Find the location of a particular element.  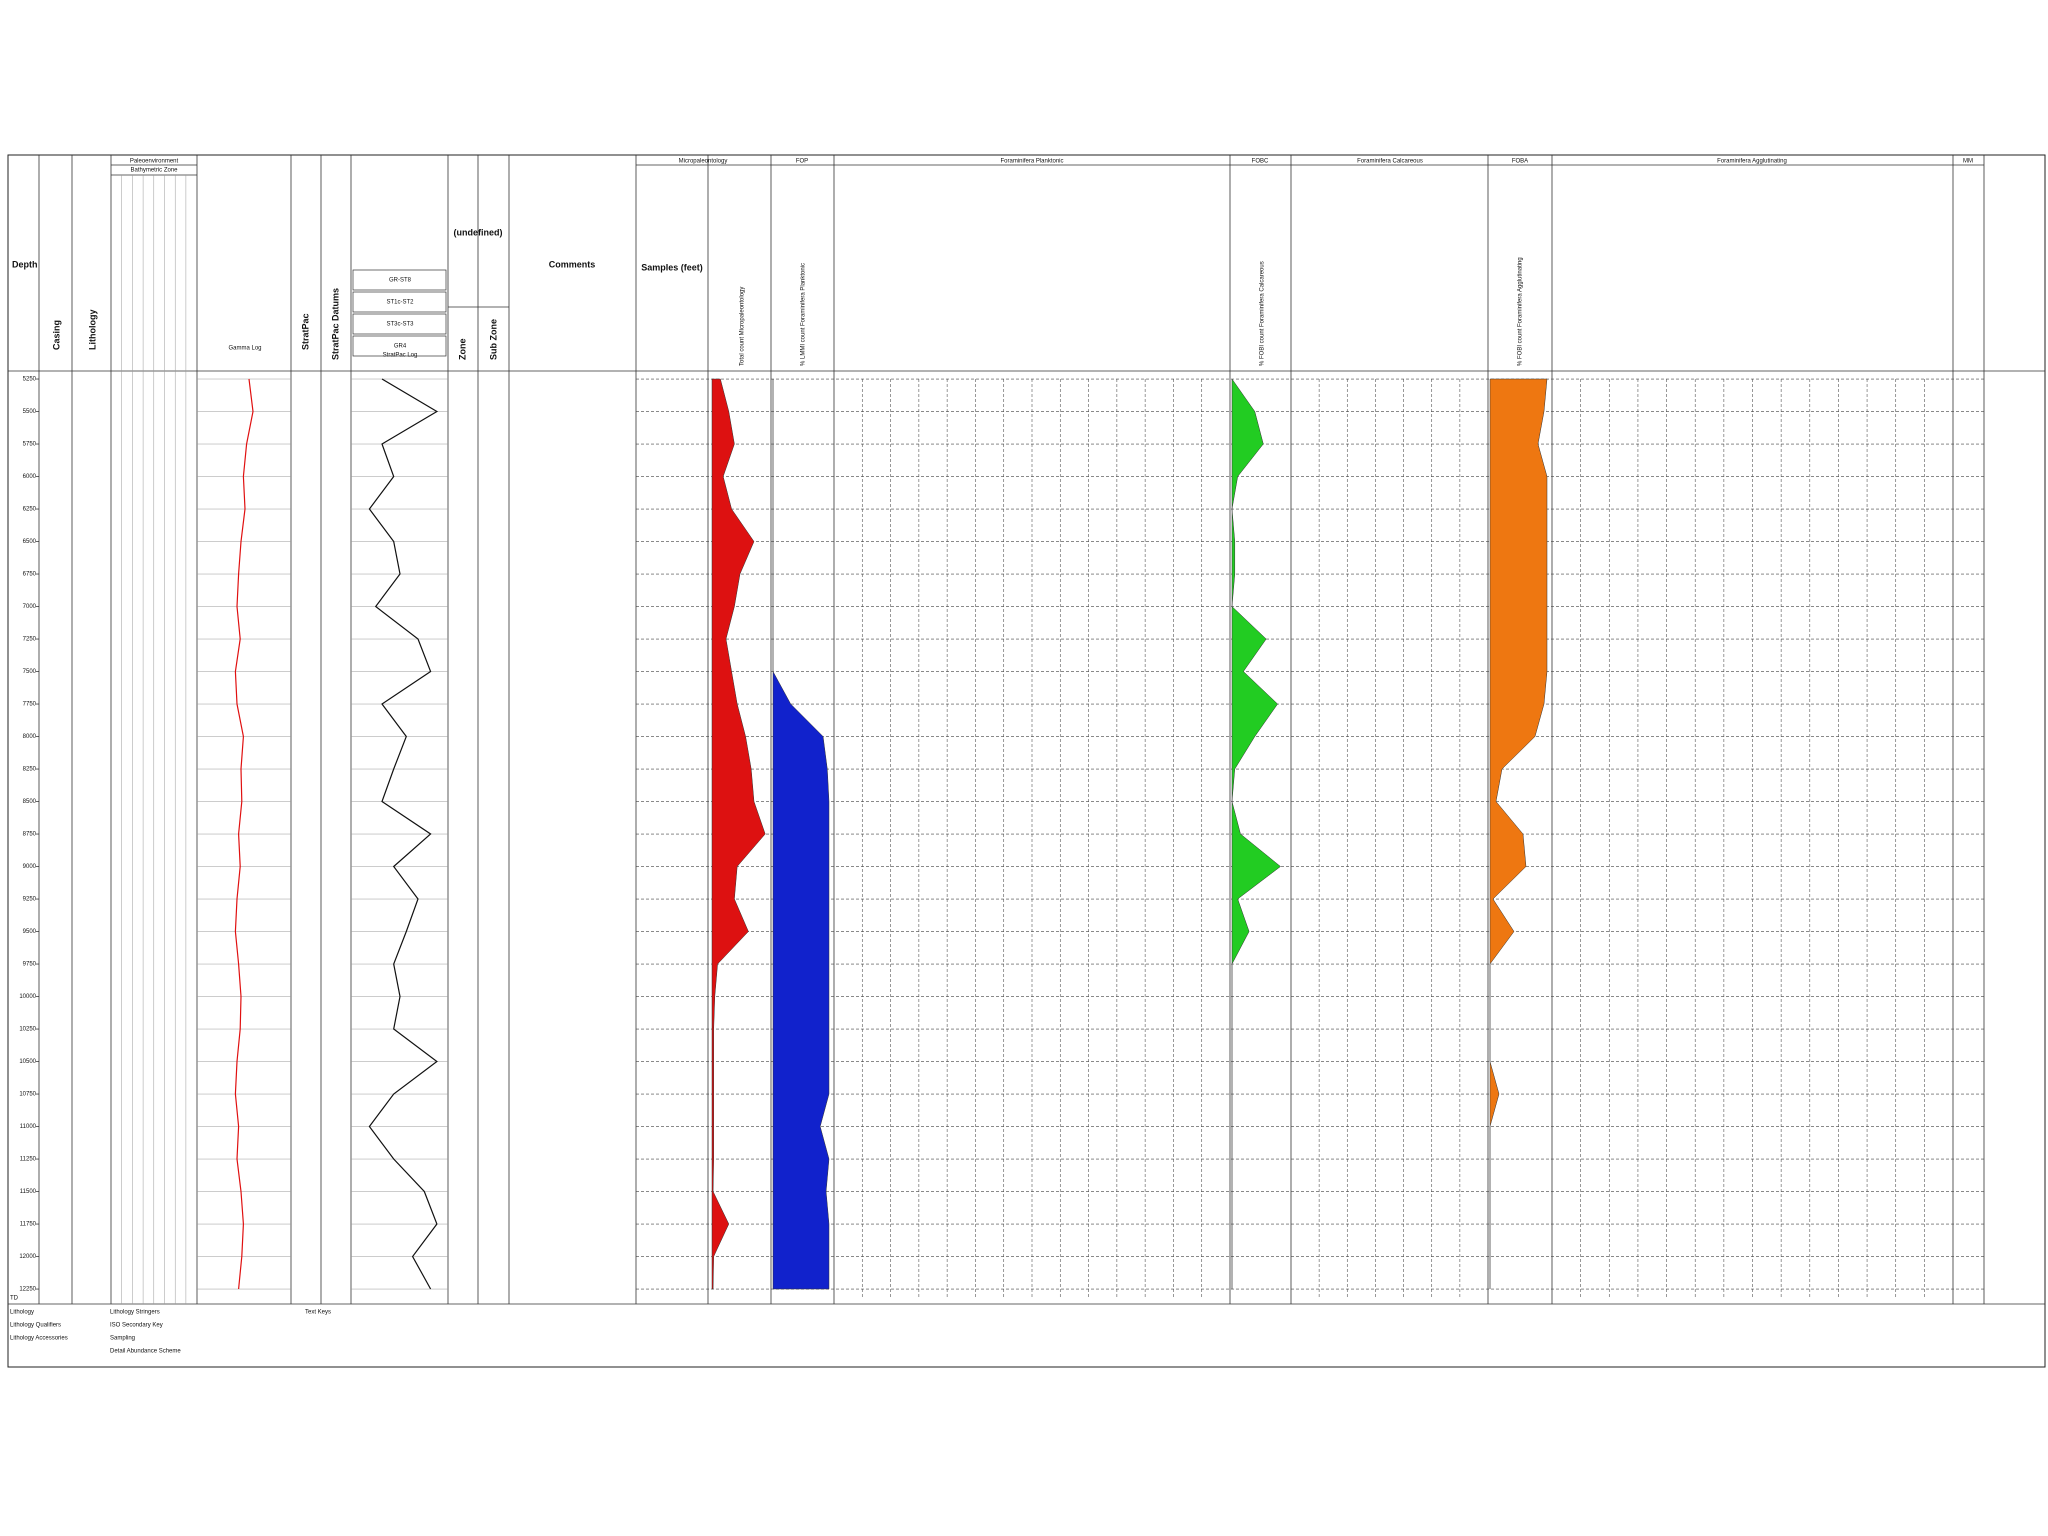

y-tick-label: 6500 is located at coordinates (30, 542).